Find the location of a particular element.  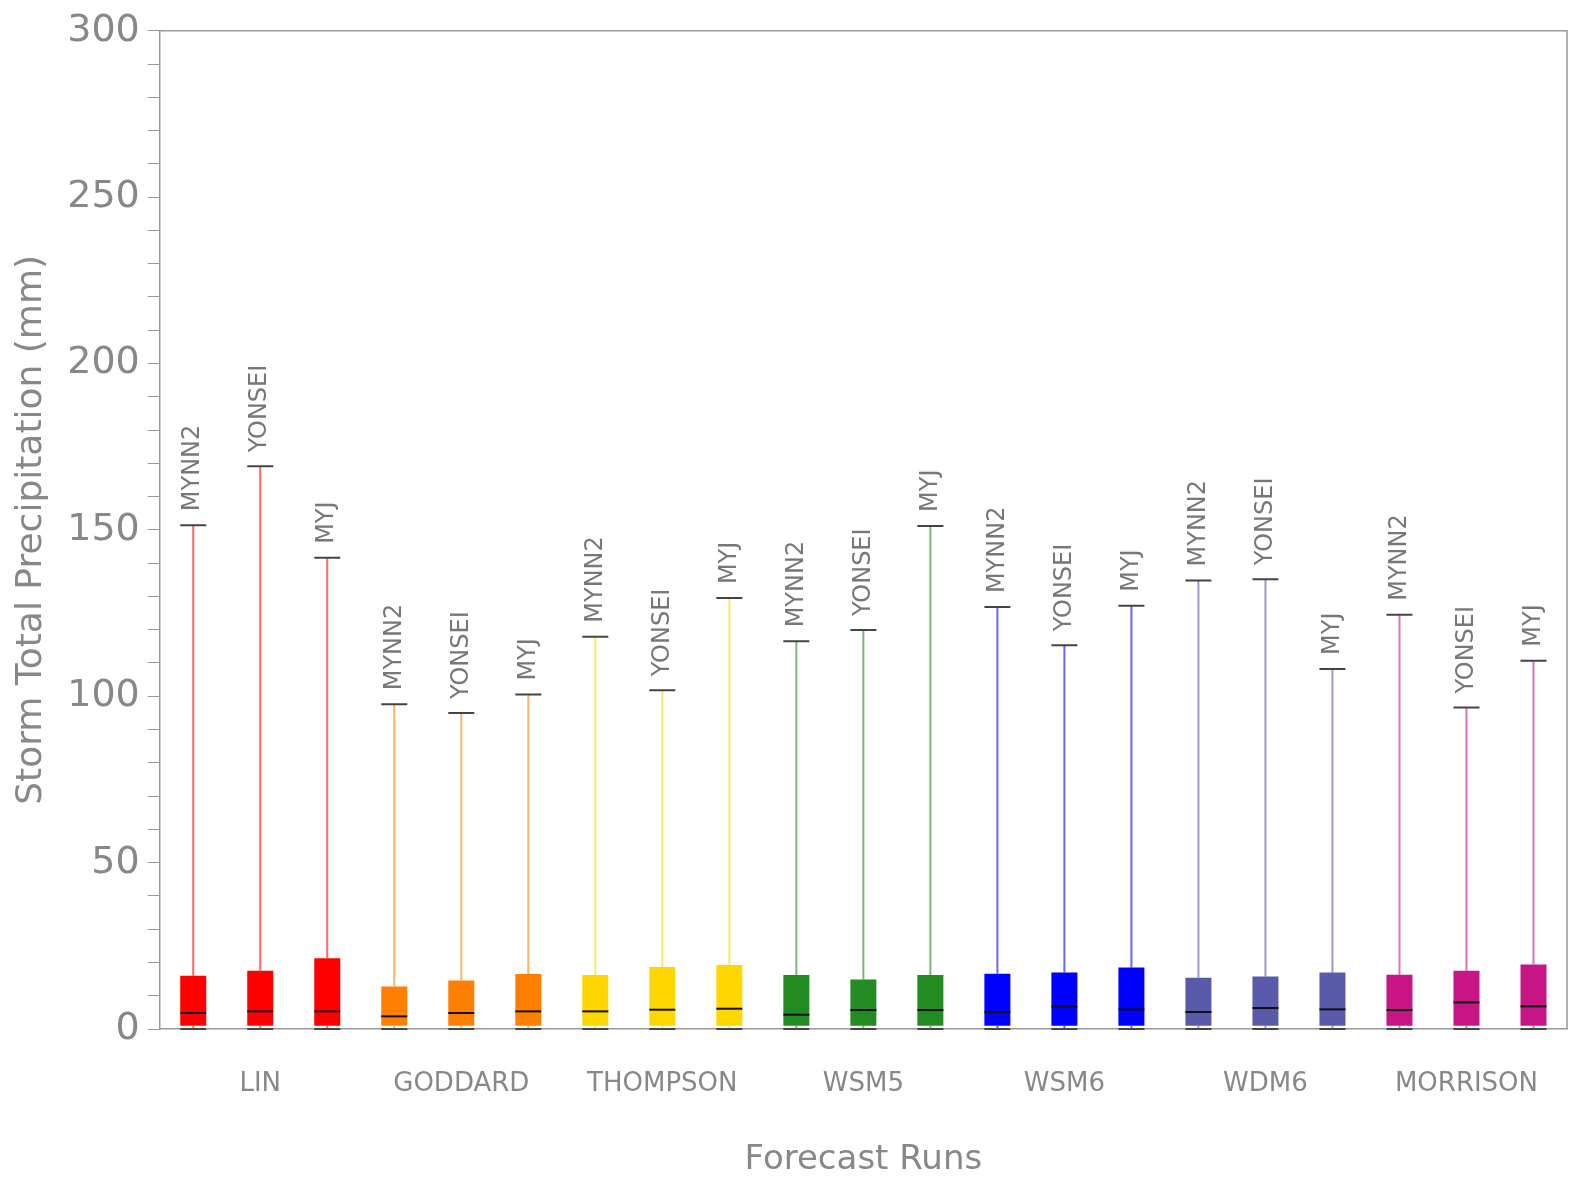

y-tick-label: 150 is located at coordinates (103, 526).